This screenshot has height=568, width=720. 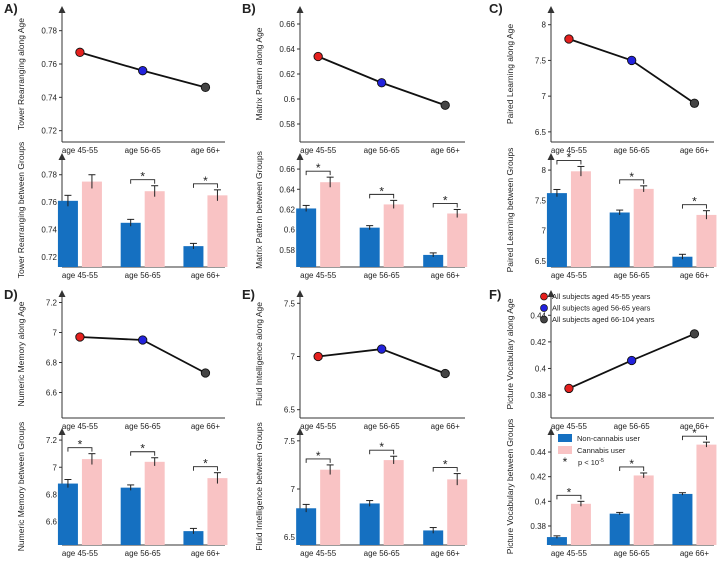 What do you see at coordinates (287, 169) in the screenshot?
I see `y-tick-label: 0.66` at bounding box center [287, 169].